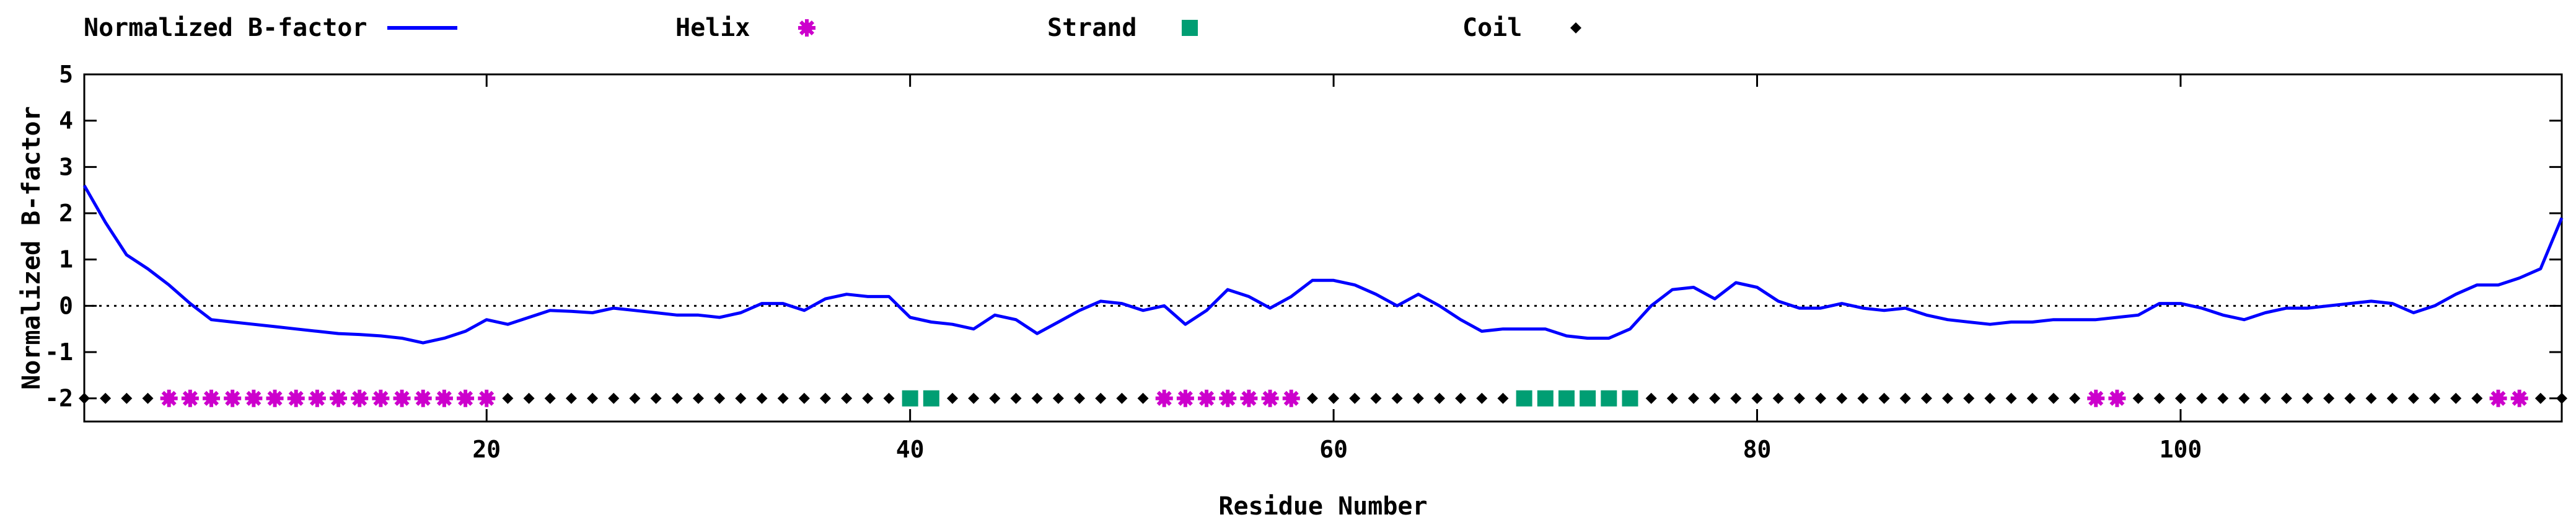  Describe the element at coordinates (1492, 28) in the screenshot. I see `legend-label-coil: Coil` at that location.